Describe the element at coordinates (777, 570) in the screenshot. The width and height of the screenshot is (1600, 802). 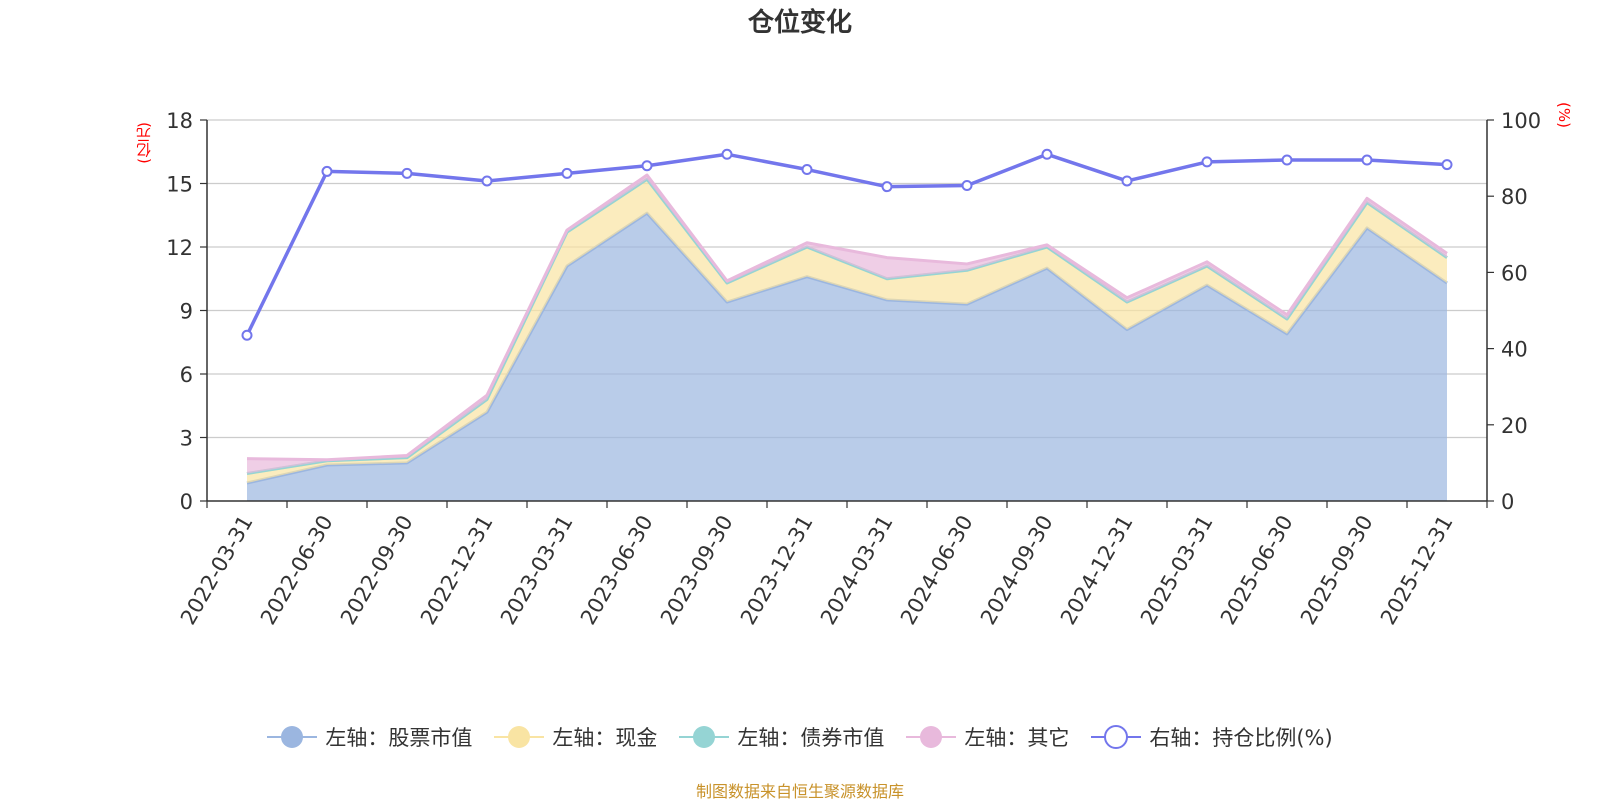
I see `x-tick-label: 2023-12-31` at that location.